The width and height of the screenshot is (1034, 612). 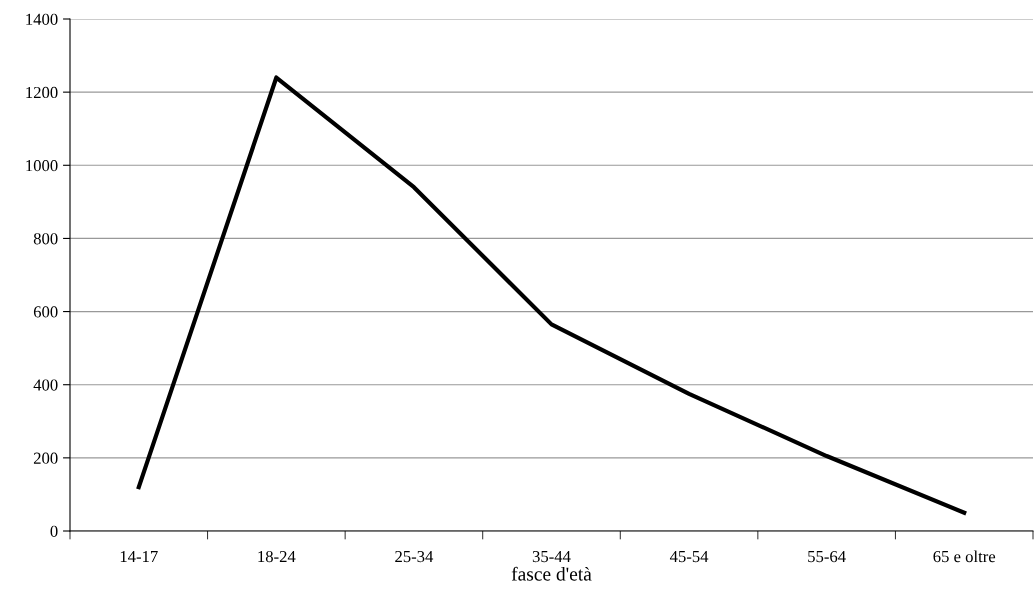 What do you see at coordinates (689, 557) in the screenshot?
I see `x-tick-label: 45-54` at bounding box center [689, 557].